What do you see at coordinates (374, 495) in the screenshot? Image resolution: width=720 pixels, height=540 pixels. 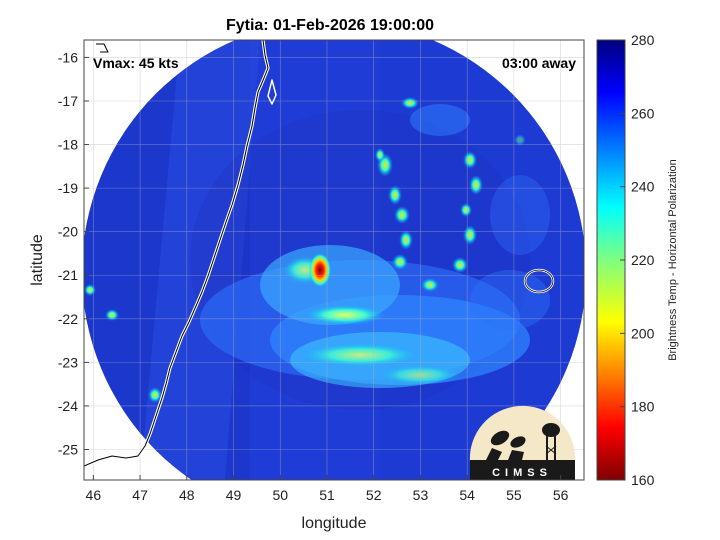 I see `lon-tick-label: 52` at bounding box center [374, 495].